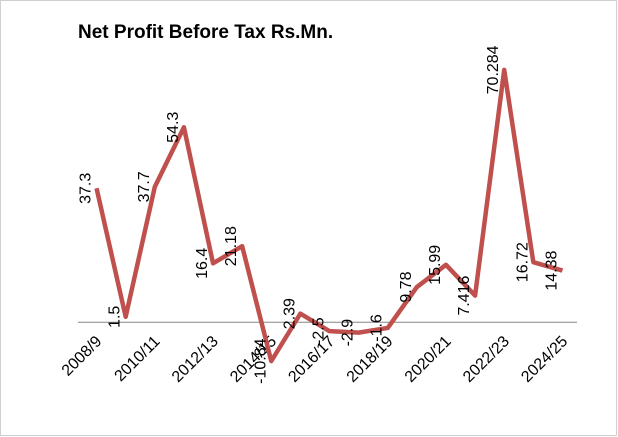 Image resolution: width=618 pixels, height=437 pixels. I want to click on data-label: 37.3, so click(86, 188).